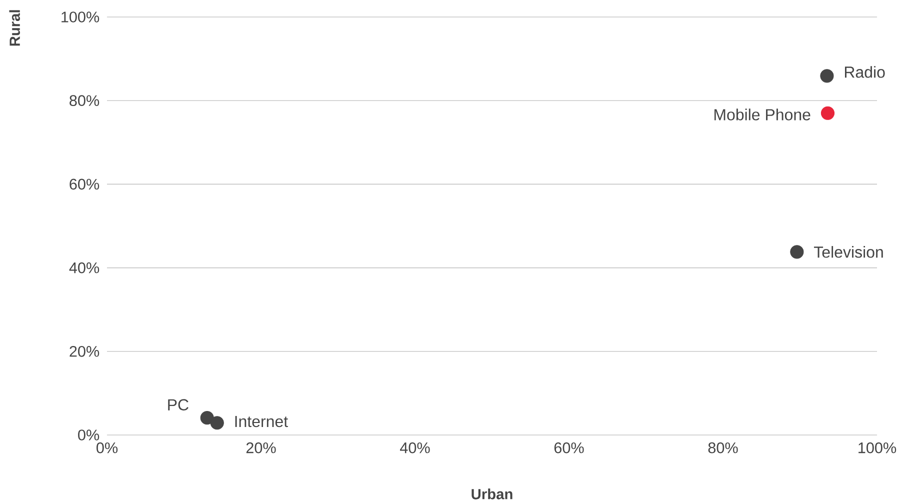 This screenshot has height=504, width=906. What do you see at coordinates (261, 448) in the screenshot?
I see `x-tick-label: 20%` at bounding box center [261, 448].